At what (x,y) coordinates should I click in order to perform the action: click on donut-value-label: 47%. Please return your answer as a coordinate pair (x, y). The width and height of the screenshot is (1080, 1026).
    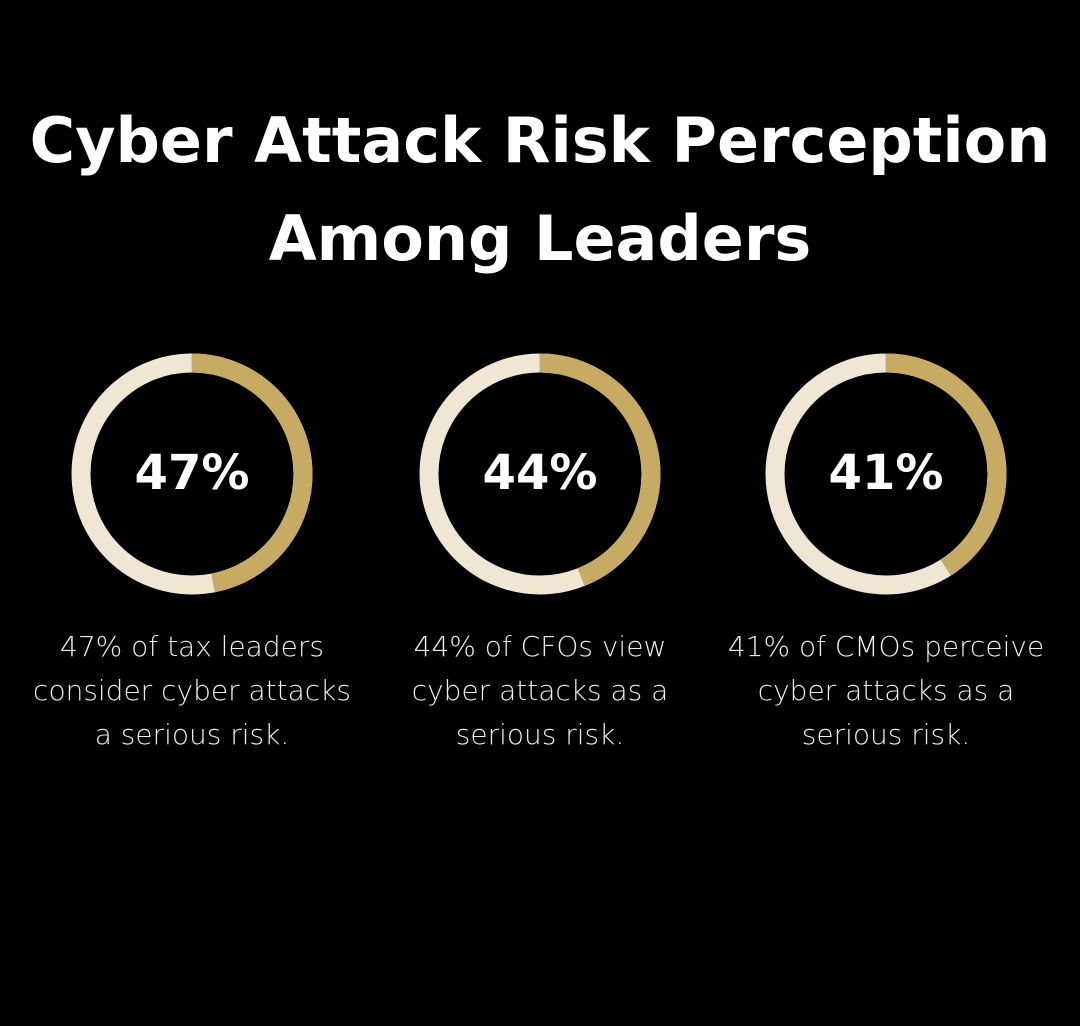
    Looking at the image, I should click on (192, 473).